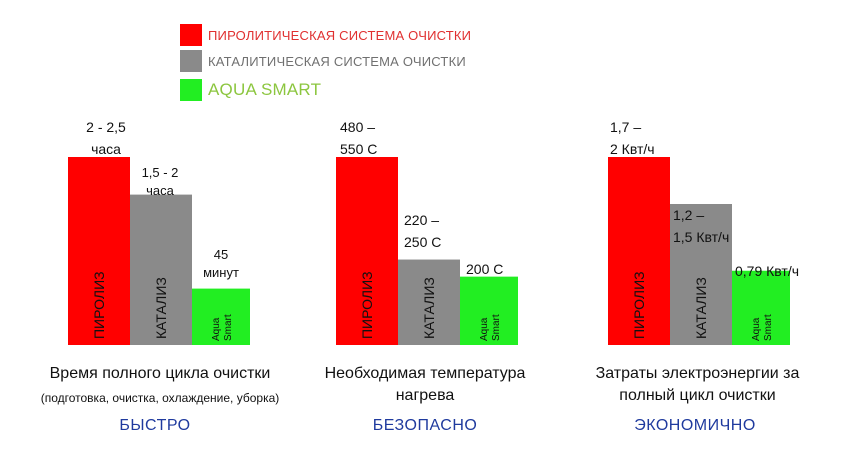 This screenshot has width=855, height=453. Describe the element at coordinates (160, 373) in the screenshot. I see `panel-title-time: Время полного цикла очистки` at that location.